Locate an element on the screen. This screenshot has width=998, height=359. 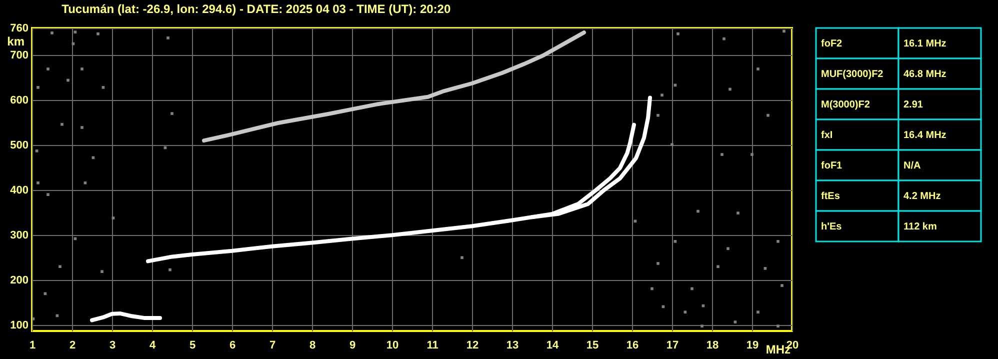
y-tick-label: 700 is located at coordinates (19, 56).